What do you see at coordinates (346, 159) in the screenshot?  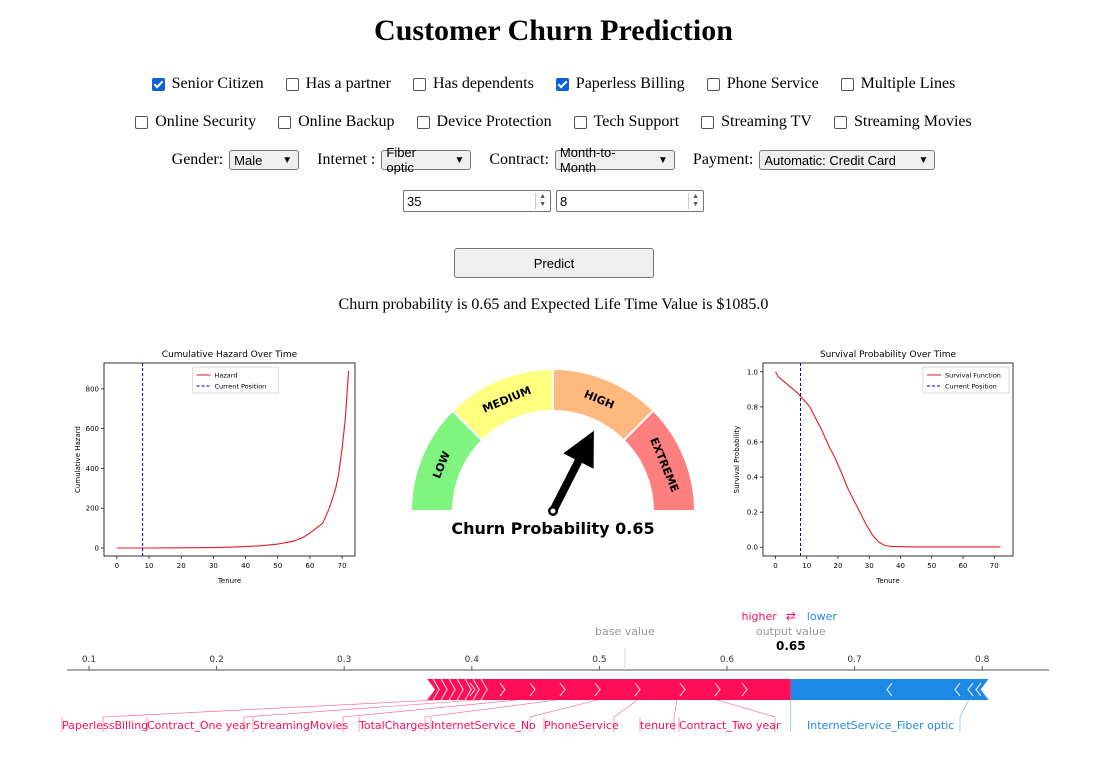 I see `internet-label: Internet :` at bounding box center [346, 159].